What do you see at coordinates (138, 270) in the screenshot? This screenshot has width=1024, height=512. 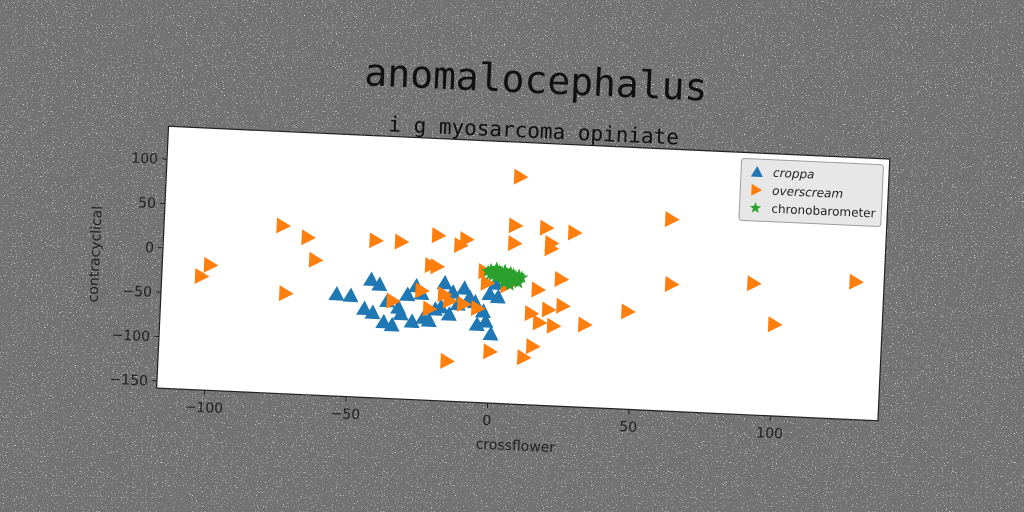 I see `y-axis: −150 −100 −50 0 50 100` at bounding box center [138, 270].